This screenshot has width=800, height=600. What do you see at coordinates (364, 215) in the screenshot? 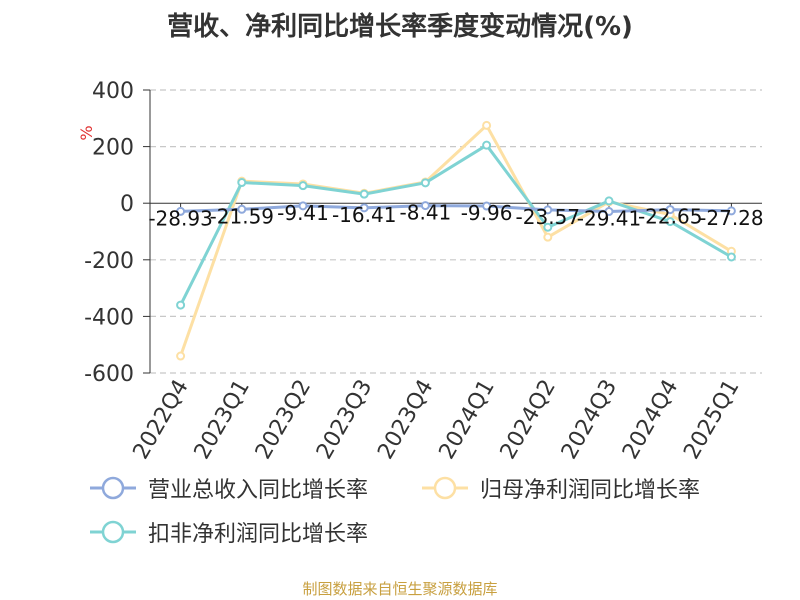
I see `data-label: -16.41` at bounding box center [364, 215].